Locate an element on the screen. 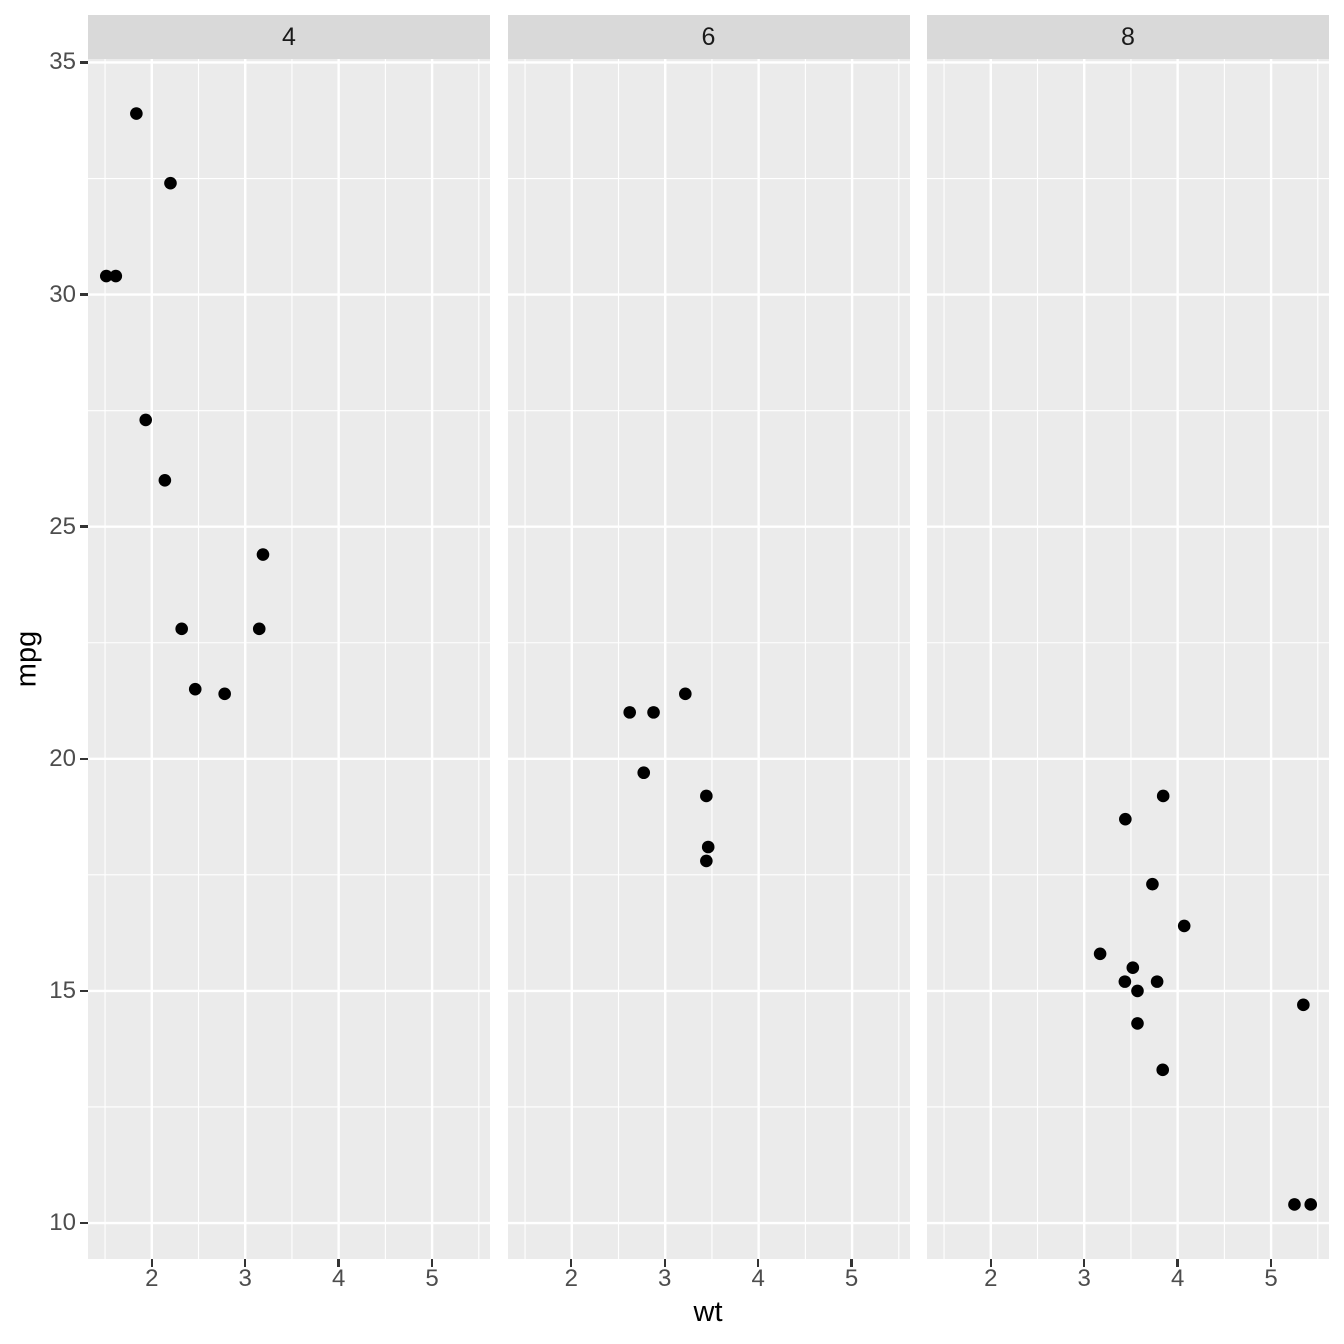  y-tick-label: 10 is located at coordinates (62, 1223).